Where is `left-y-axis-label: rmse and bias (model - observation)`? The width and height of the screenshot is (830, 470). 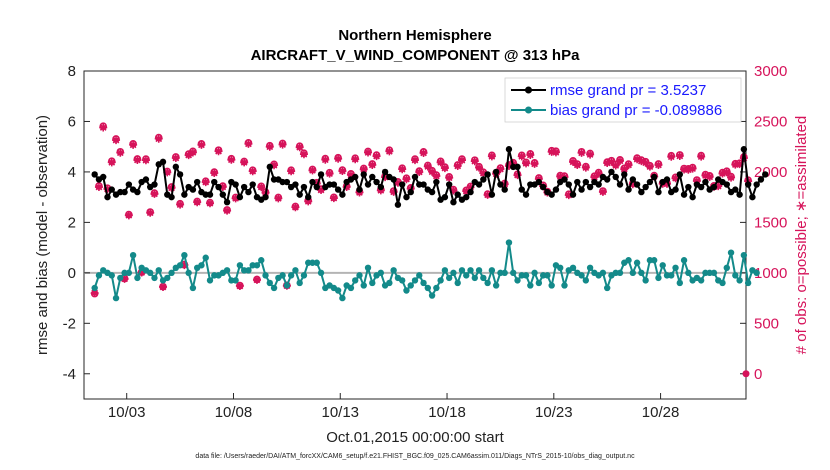 left-y-axis-label: rmse and bias (model - observation) is located at coordinates (42, 235).